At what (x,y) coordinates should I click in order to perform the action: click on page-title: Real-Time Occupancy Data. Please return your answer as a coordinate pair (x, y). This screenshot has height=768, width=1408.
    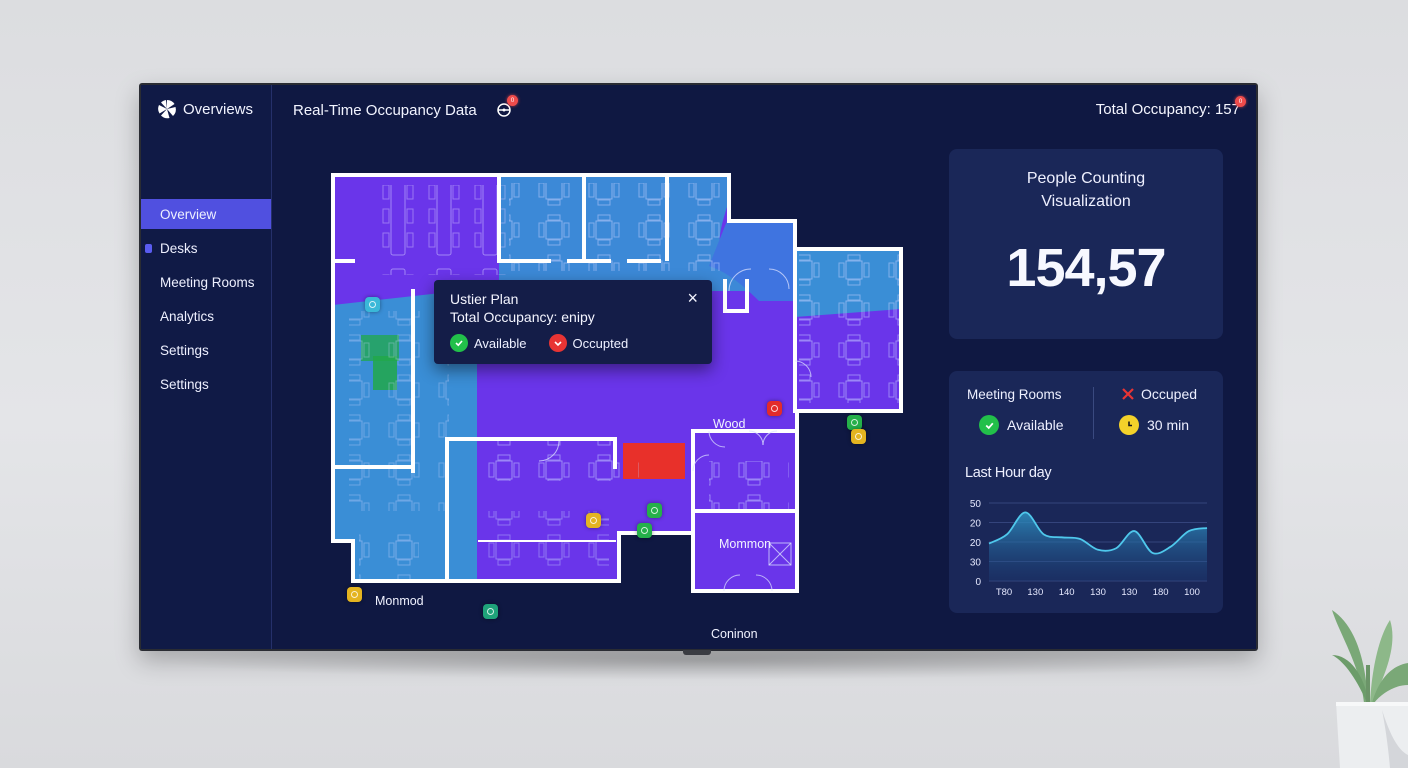
    Looking at the image, I should click on (385, 110).